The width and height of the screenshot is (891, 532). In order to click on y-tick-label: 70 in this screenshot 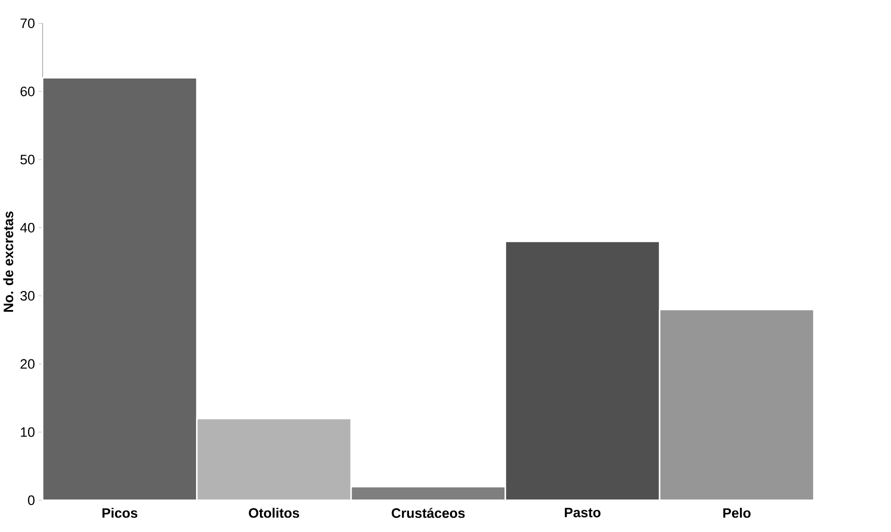, I will do `click(27, 23)`.